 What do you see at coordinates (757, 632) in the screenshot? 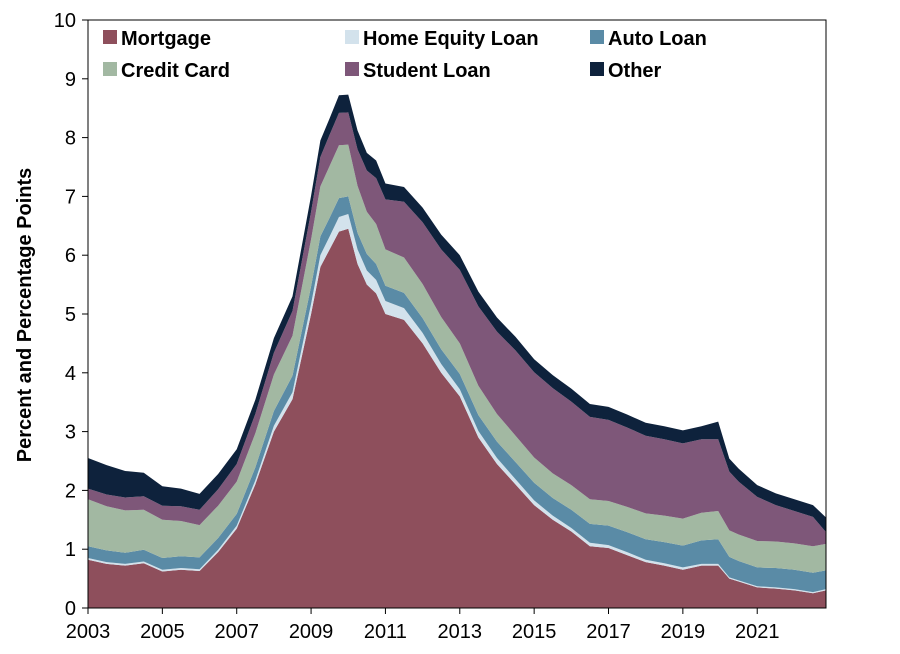
I see `x-tick-label: 2021` at bounding box center [757, 632].